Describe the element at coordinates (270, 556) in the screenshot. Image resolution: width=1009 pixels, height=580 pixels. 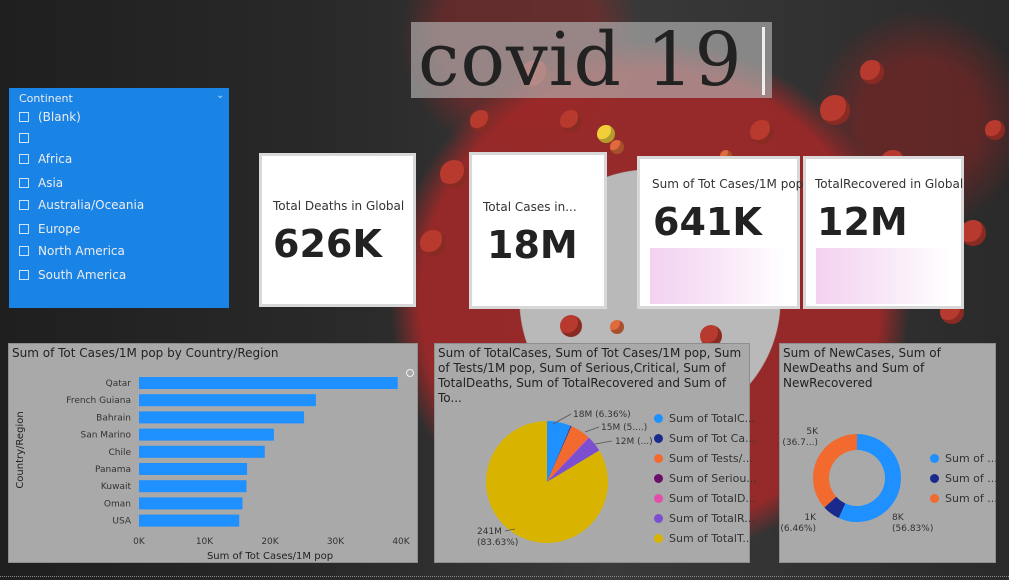
I see `x-axis-label: Sum of Tot Cases/1M pop` at that location.